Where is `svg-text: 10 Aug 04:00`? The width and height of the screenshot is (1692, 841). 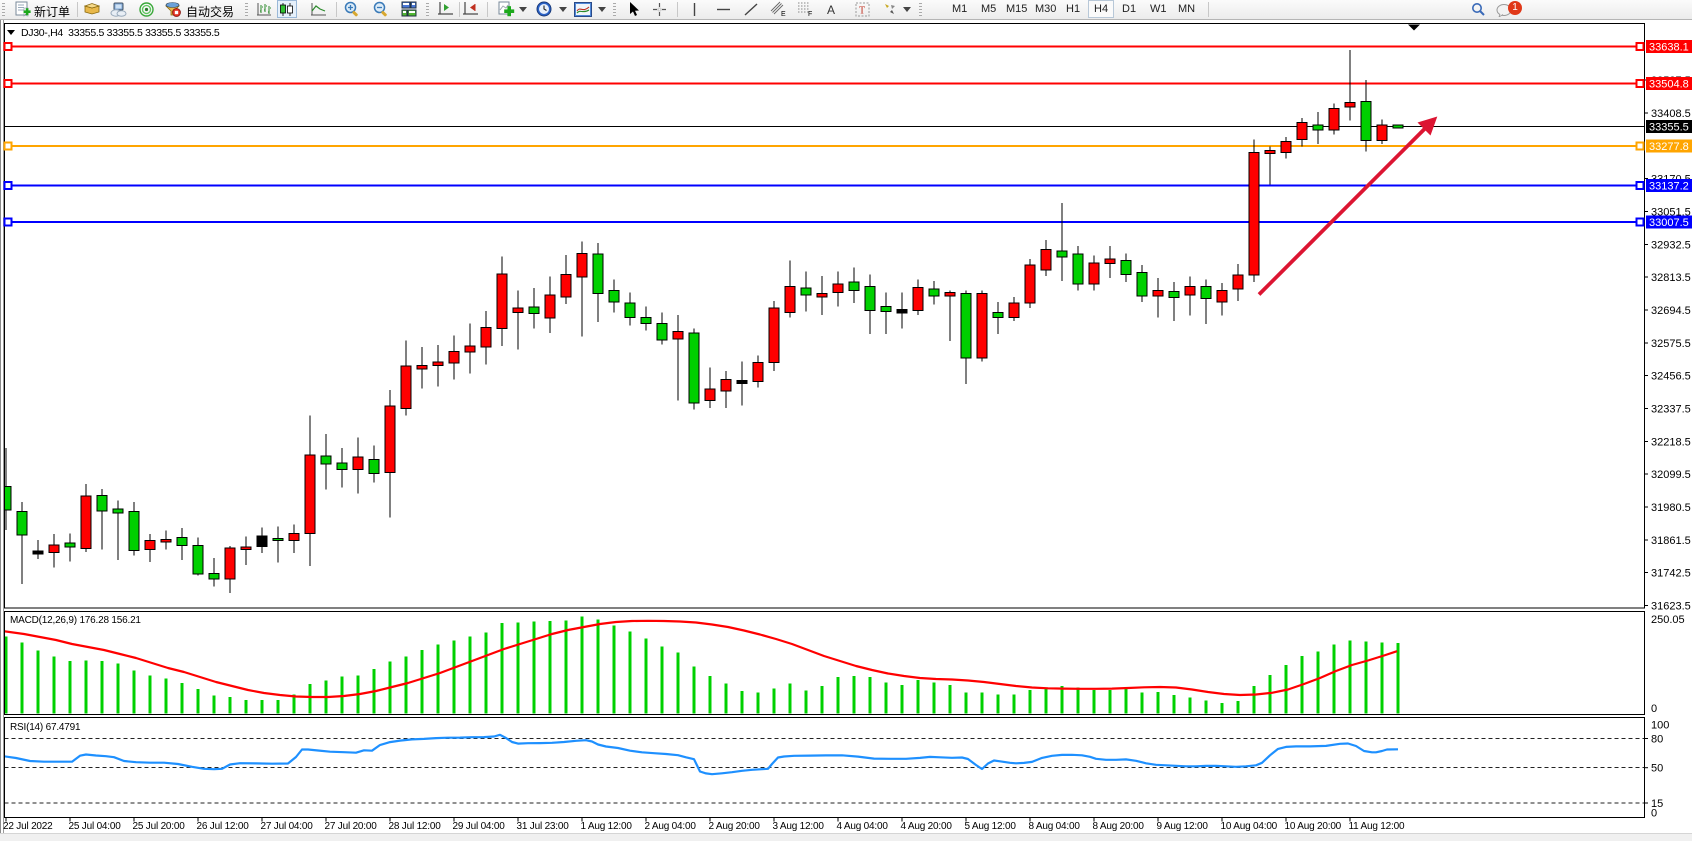 svg-text: 10 Aug 04:00 is located at coordinates (1249, 826).